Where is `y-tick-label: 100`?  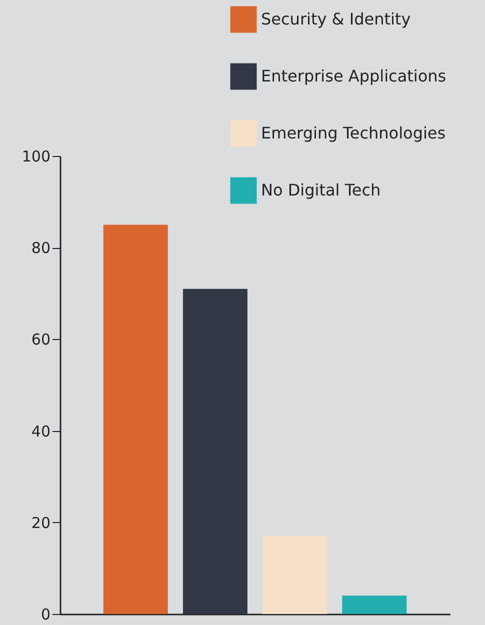
y-tick-label: 100 is located at coordinates (36, 157).